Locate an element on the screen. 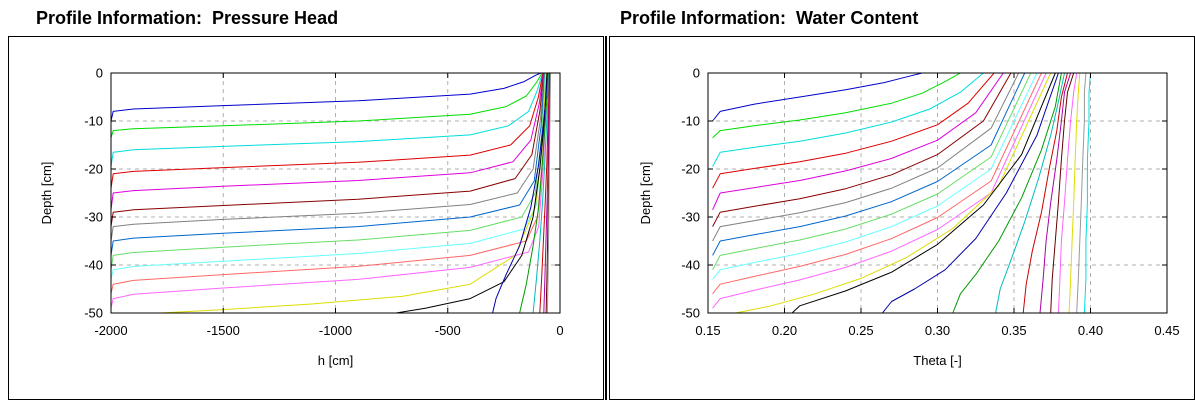  water-content-xtick-label: 0.15 is located at coordinates (707, 330).